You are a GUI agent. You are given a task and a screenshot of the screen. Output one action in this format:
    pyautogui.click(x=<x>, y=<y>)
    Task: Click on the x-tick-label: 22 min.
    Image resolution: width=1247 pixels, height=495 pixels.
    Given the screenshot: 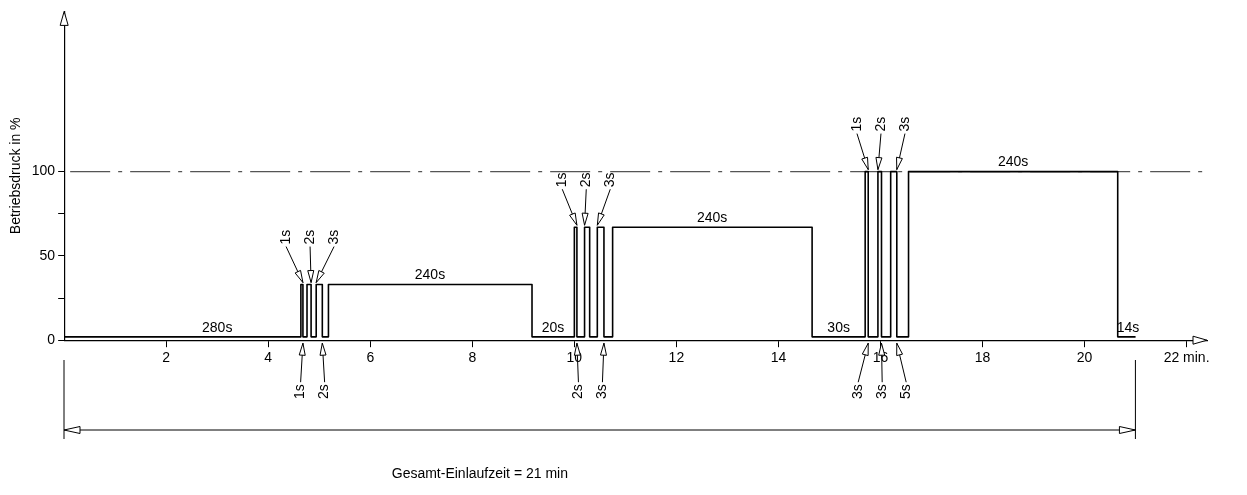 What is the action you would take?
    pyautogui.click(x=1186, y=357)
    